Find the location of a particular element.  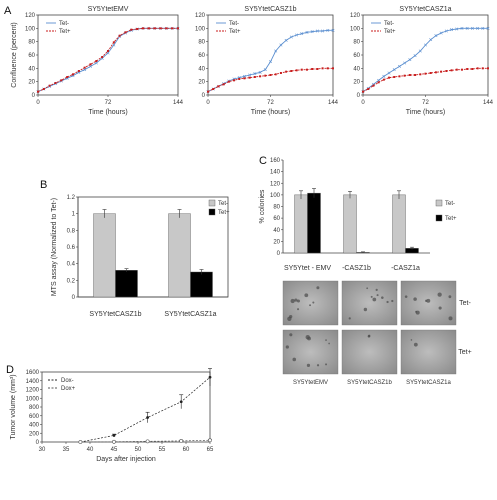

panel-label-c: C is located at coordinates (263, 161).